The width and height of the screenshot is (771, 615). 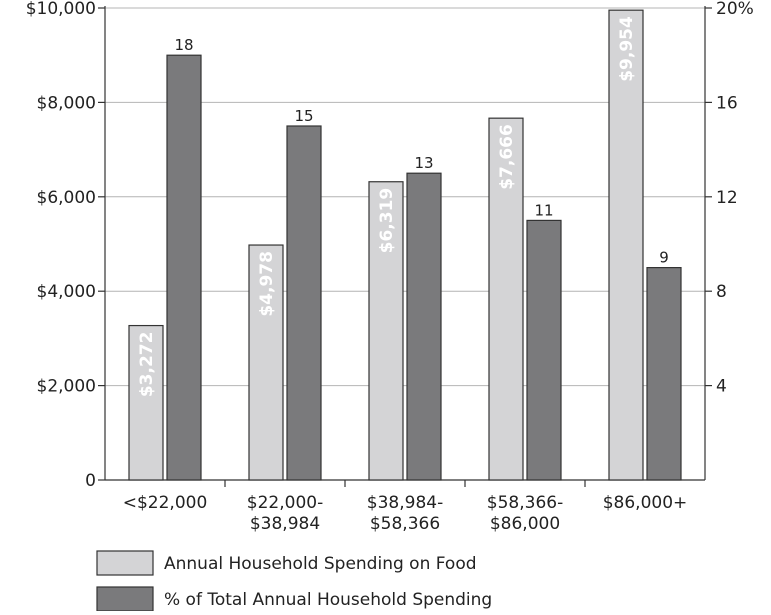 What do you see at coordinates (727, 198) in the screenshot?
I see `y-right-tick-label: 12` at bounding box center [727, 198].